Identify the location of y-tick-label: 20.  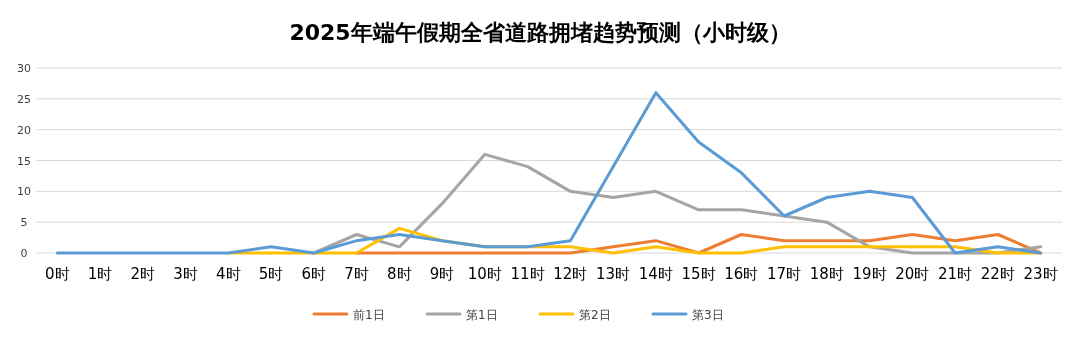
(24, 130).